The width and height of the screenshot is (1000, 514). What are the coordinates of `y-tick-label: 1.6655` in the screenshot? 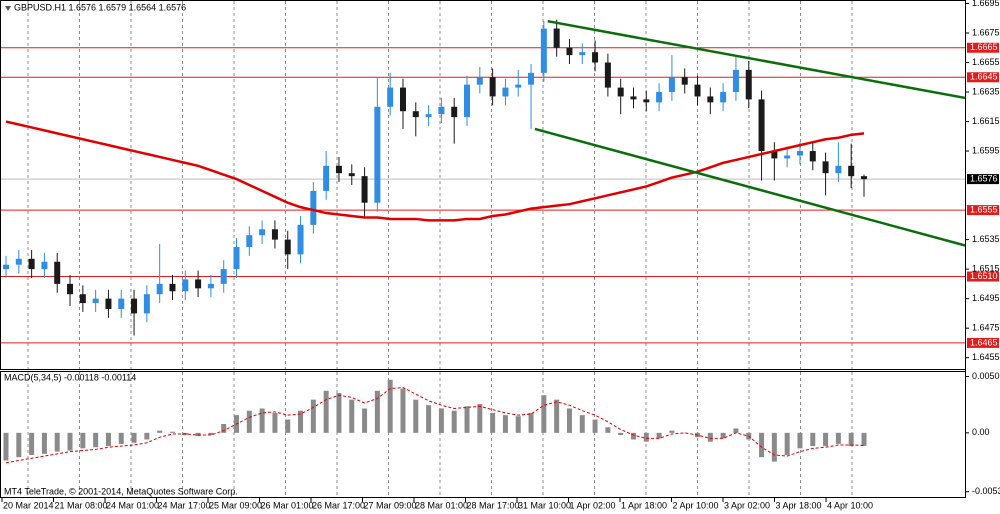 It's located at (986, 62).